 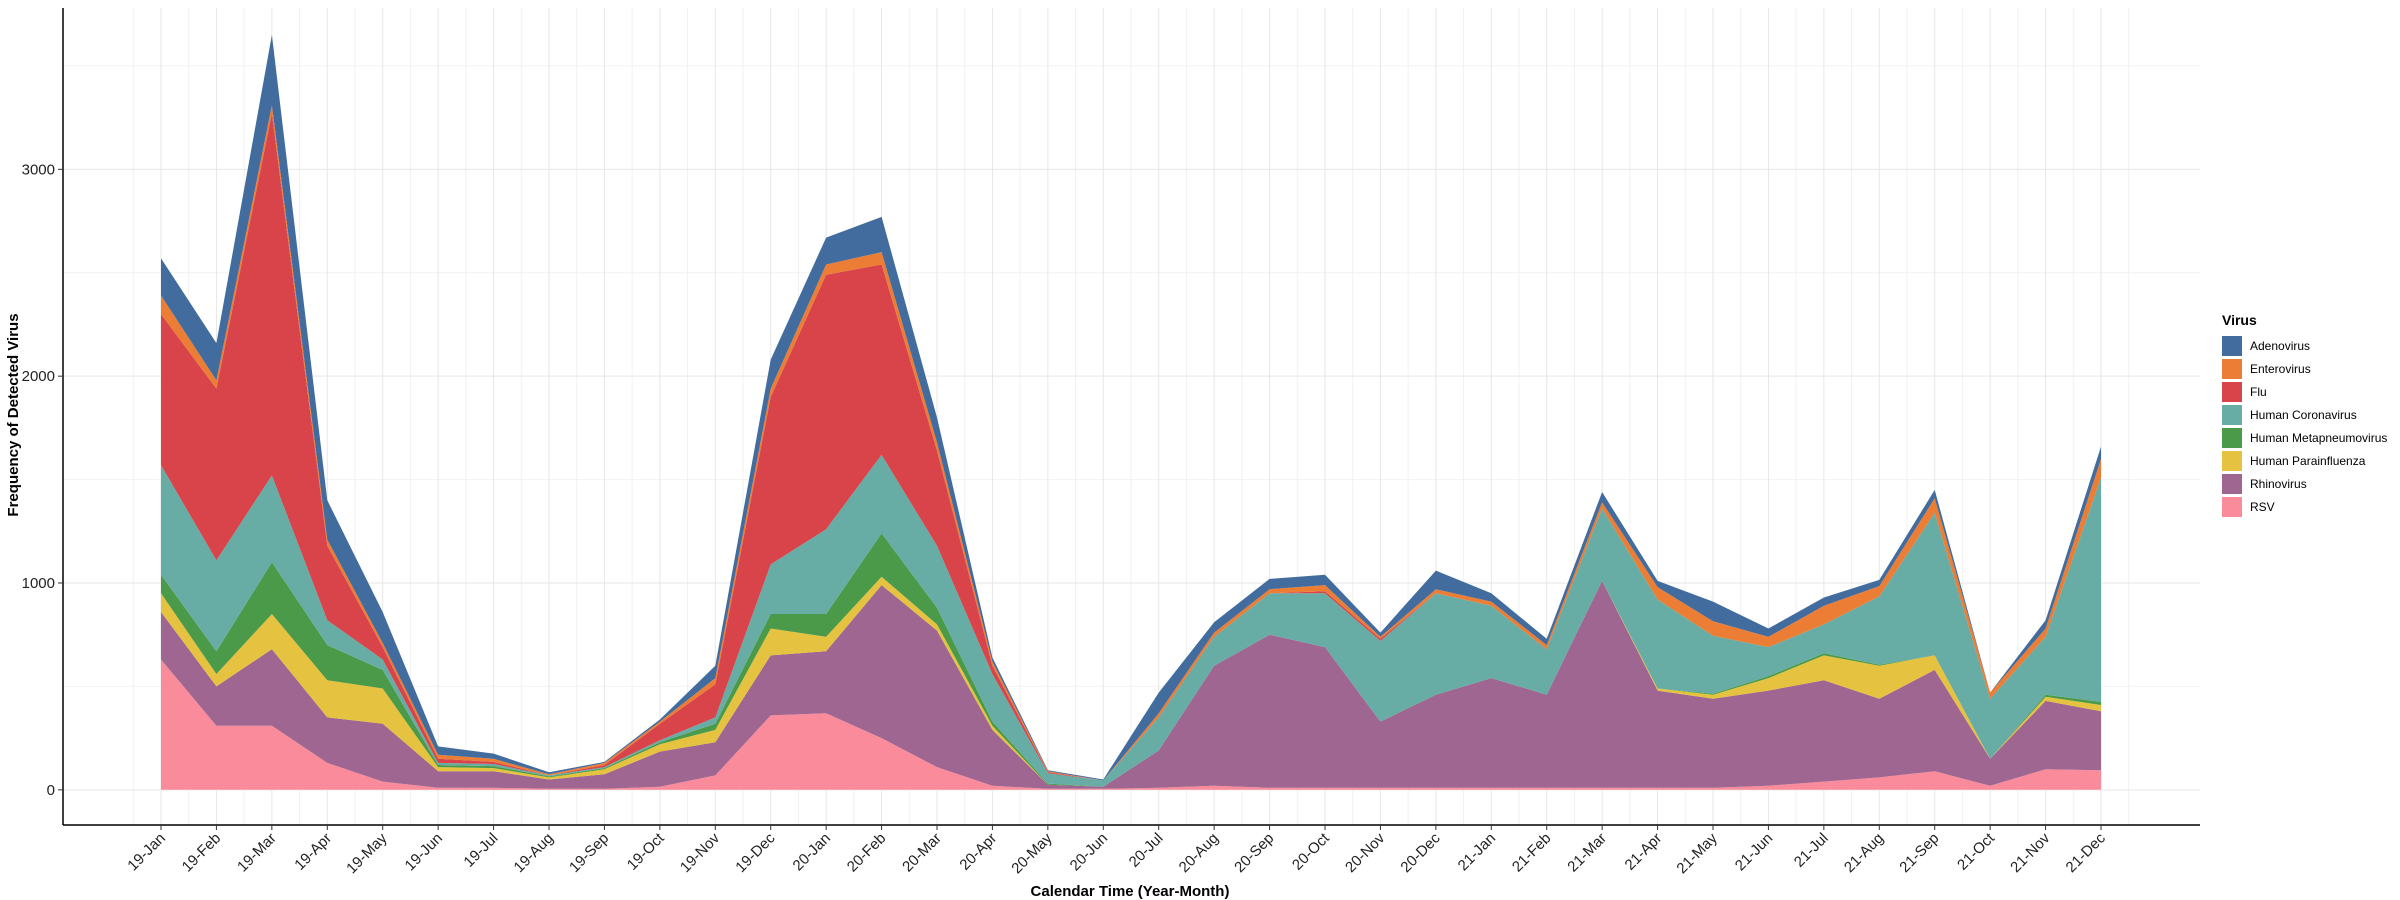 I want to click on y-axis-ticks: 0 1000 2000 3000, so click(x=42, y=480).